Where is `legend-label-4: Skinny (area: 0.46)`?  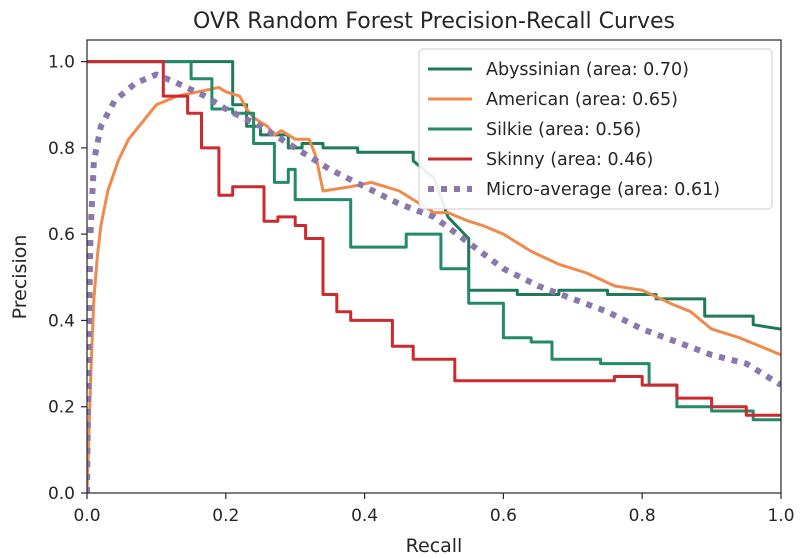 legend-label-4: Skinny (area: 0.46) is located at coordinates (569, 160).